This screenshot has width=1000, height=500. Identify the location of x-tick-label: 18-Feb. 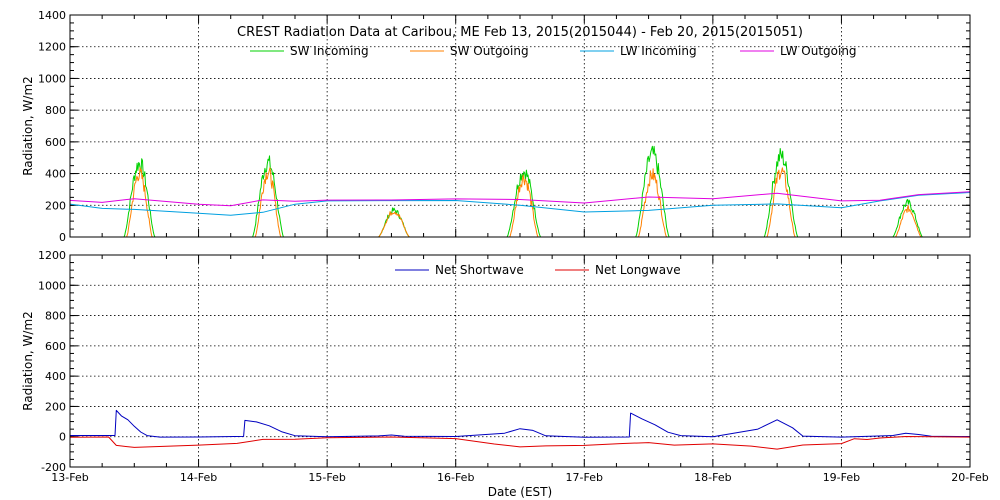
(712, 477).